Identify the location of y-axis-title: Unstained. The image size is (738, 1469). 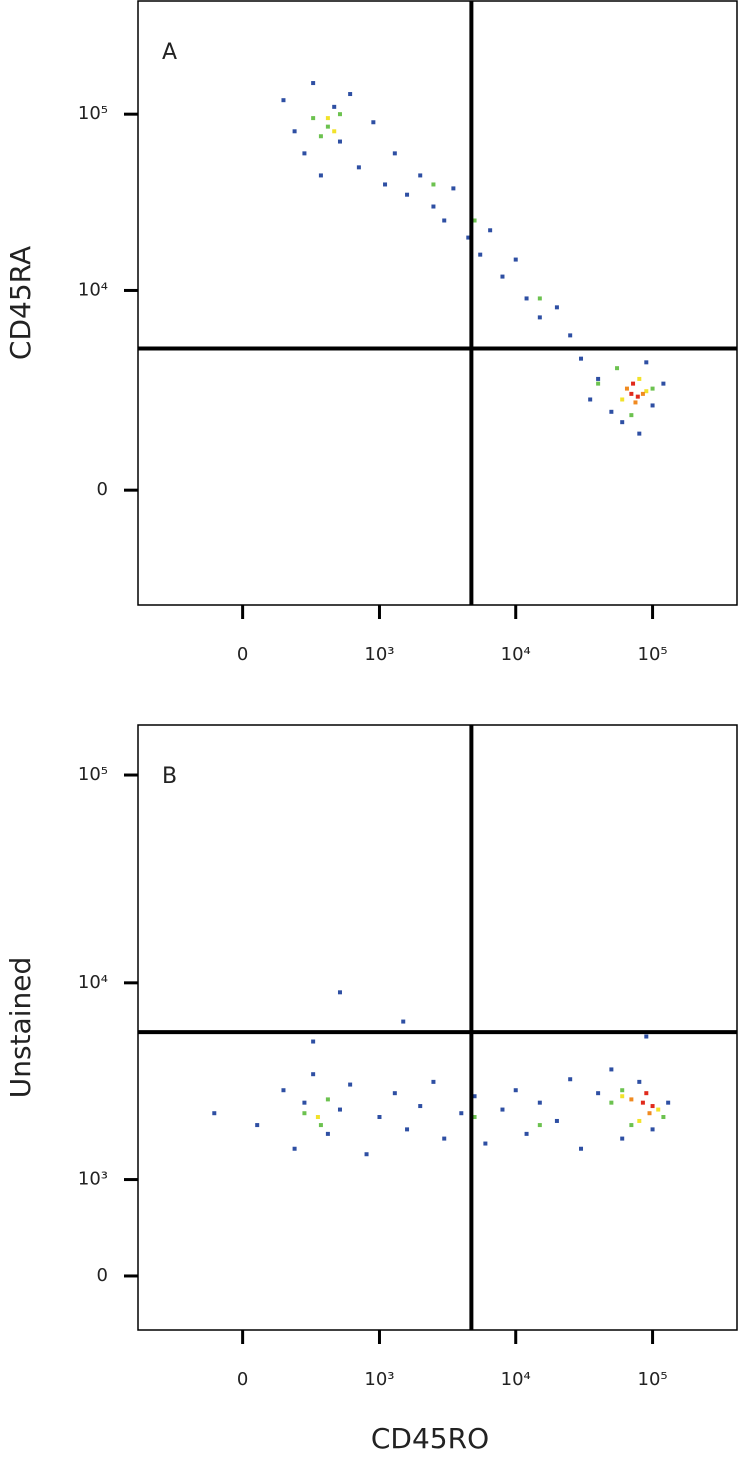
(20, 1028).